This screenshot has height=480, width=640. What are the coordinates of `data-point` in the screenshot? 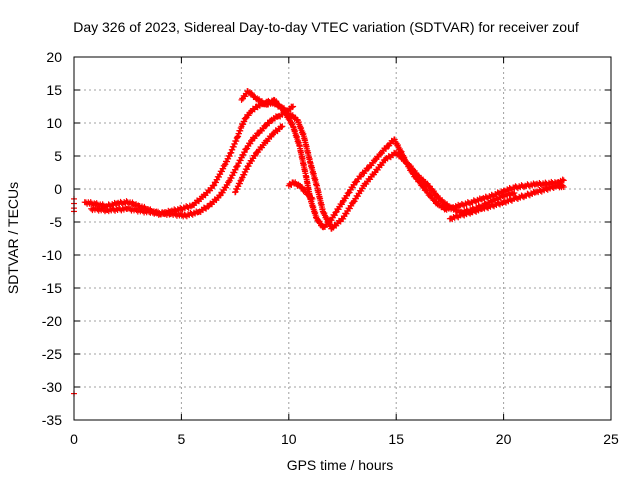 It's located at (353, 202).